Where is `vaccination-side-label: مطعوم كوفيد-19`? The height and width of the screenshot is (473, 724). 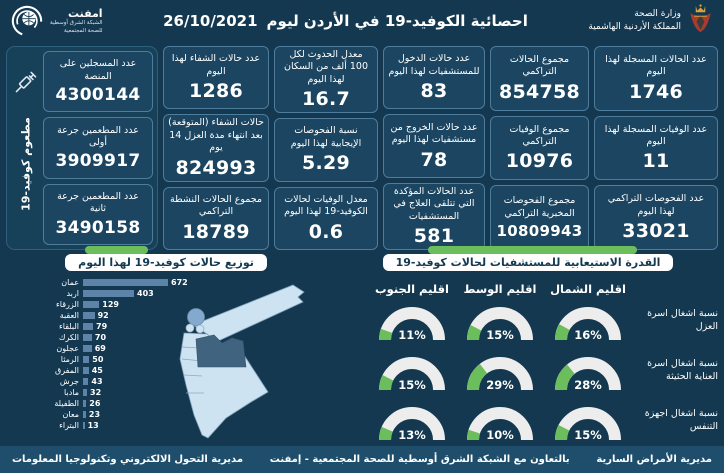
vaccination-side-label: مطعوم كوفيد-19 is located at coordinates (26, 163).